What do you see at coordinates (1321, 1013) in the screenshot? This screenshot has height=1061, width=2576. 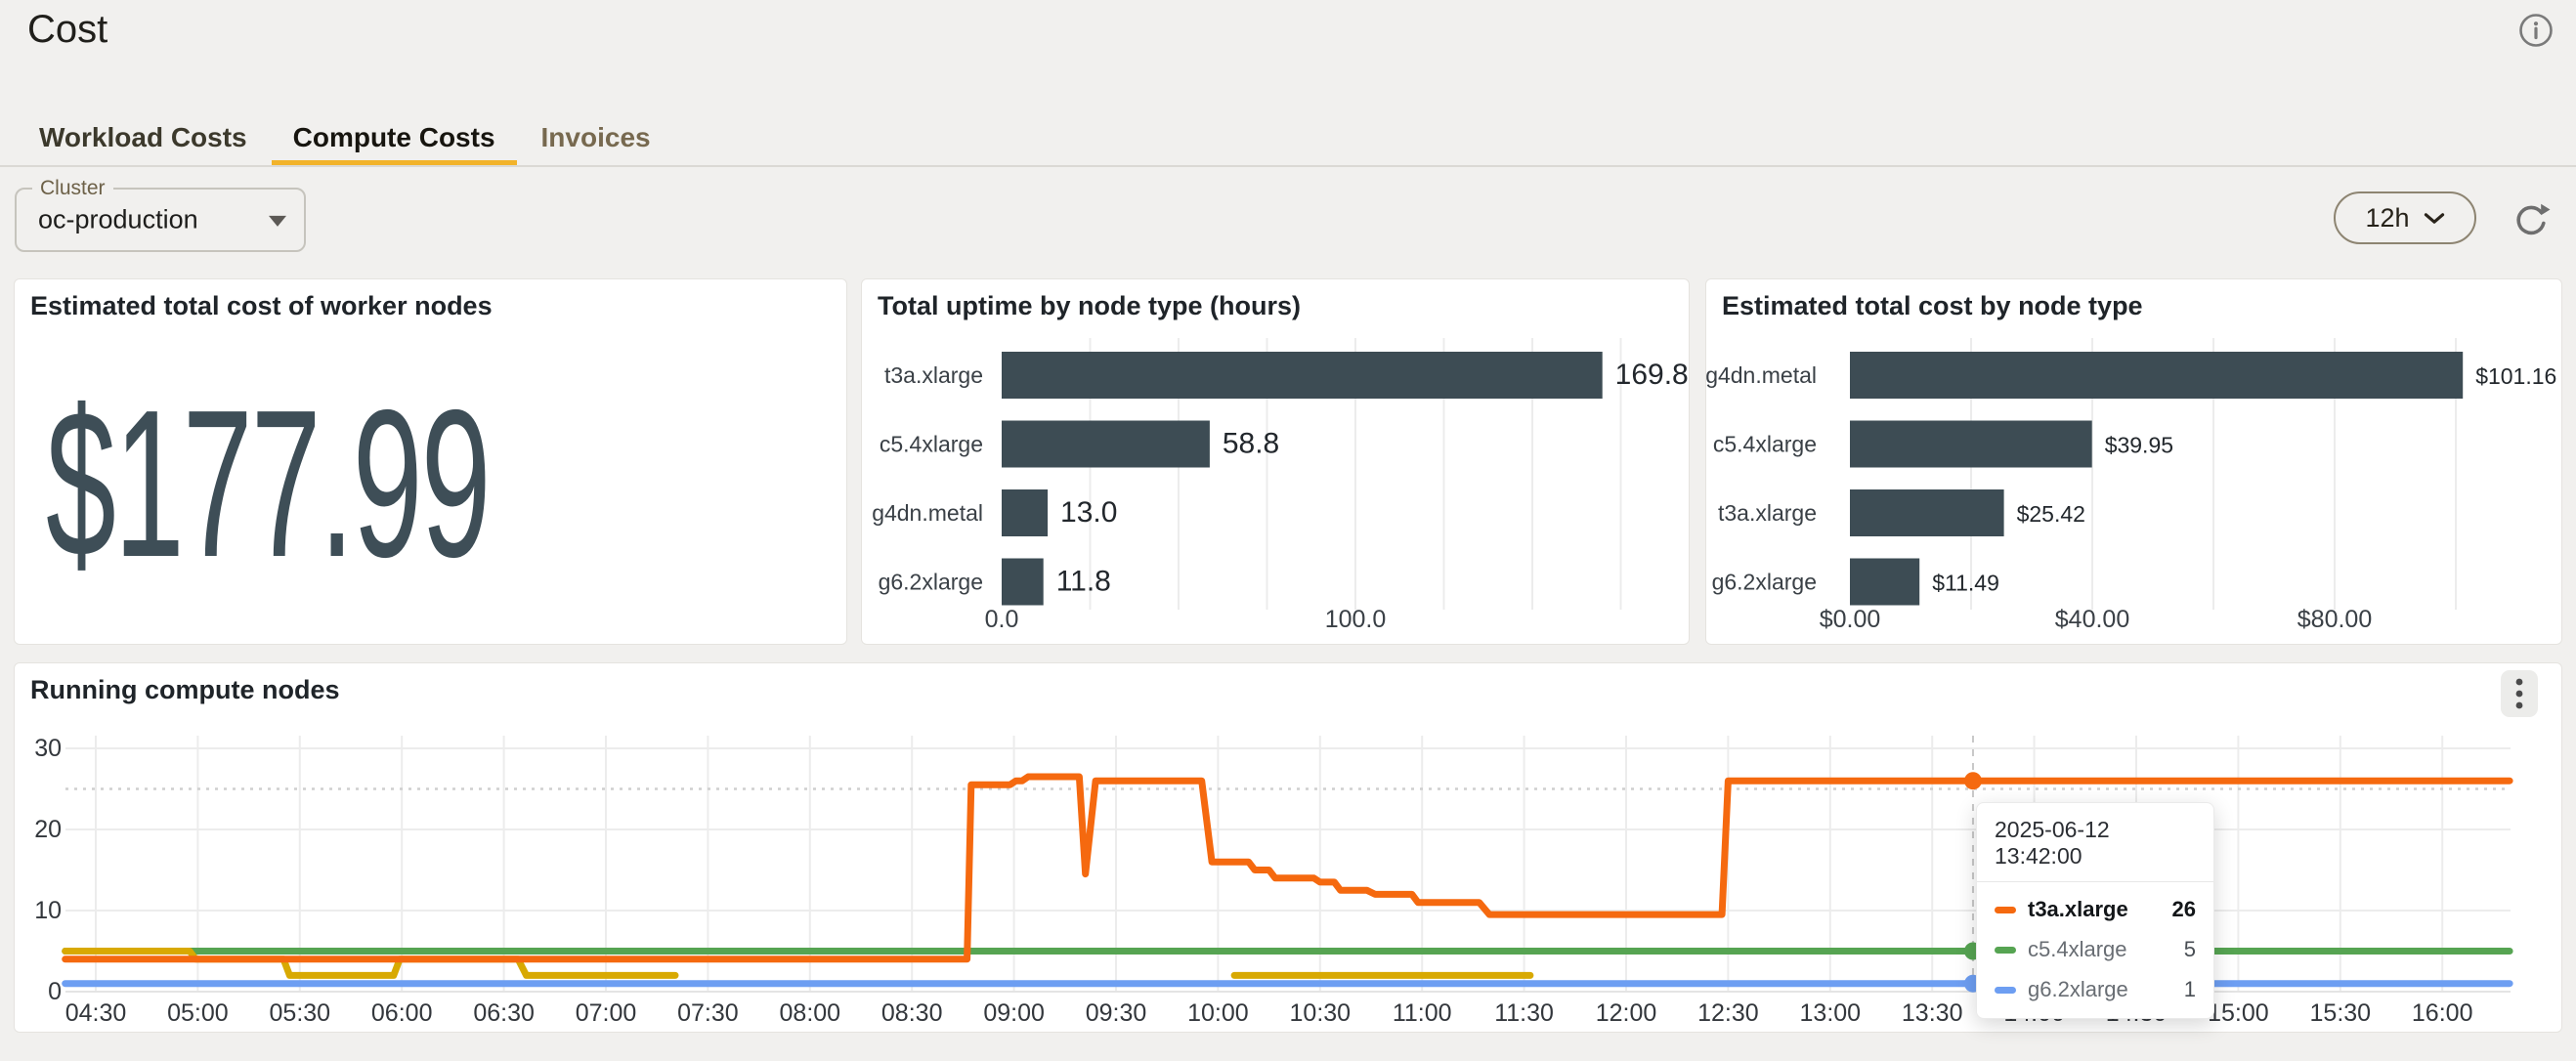 I see `x-axis-tick-label: 10:30` at bounding box center [1321, 1013].